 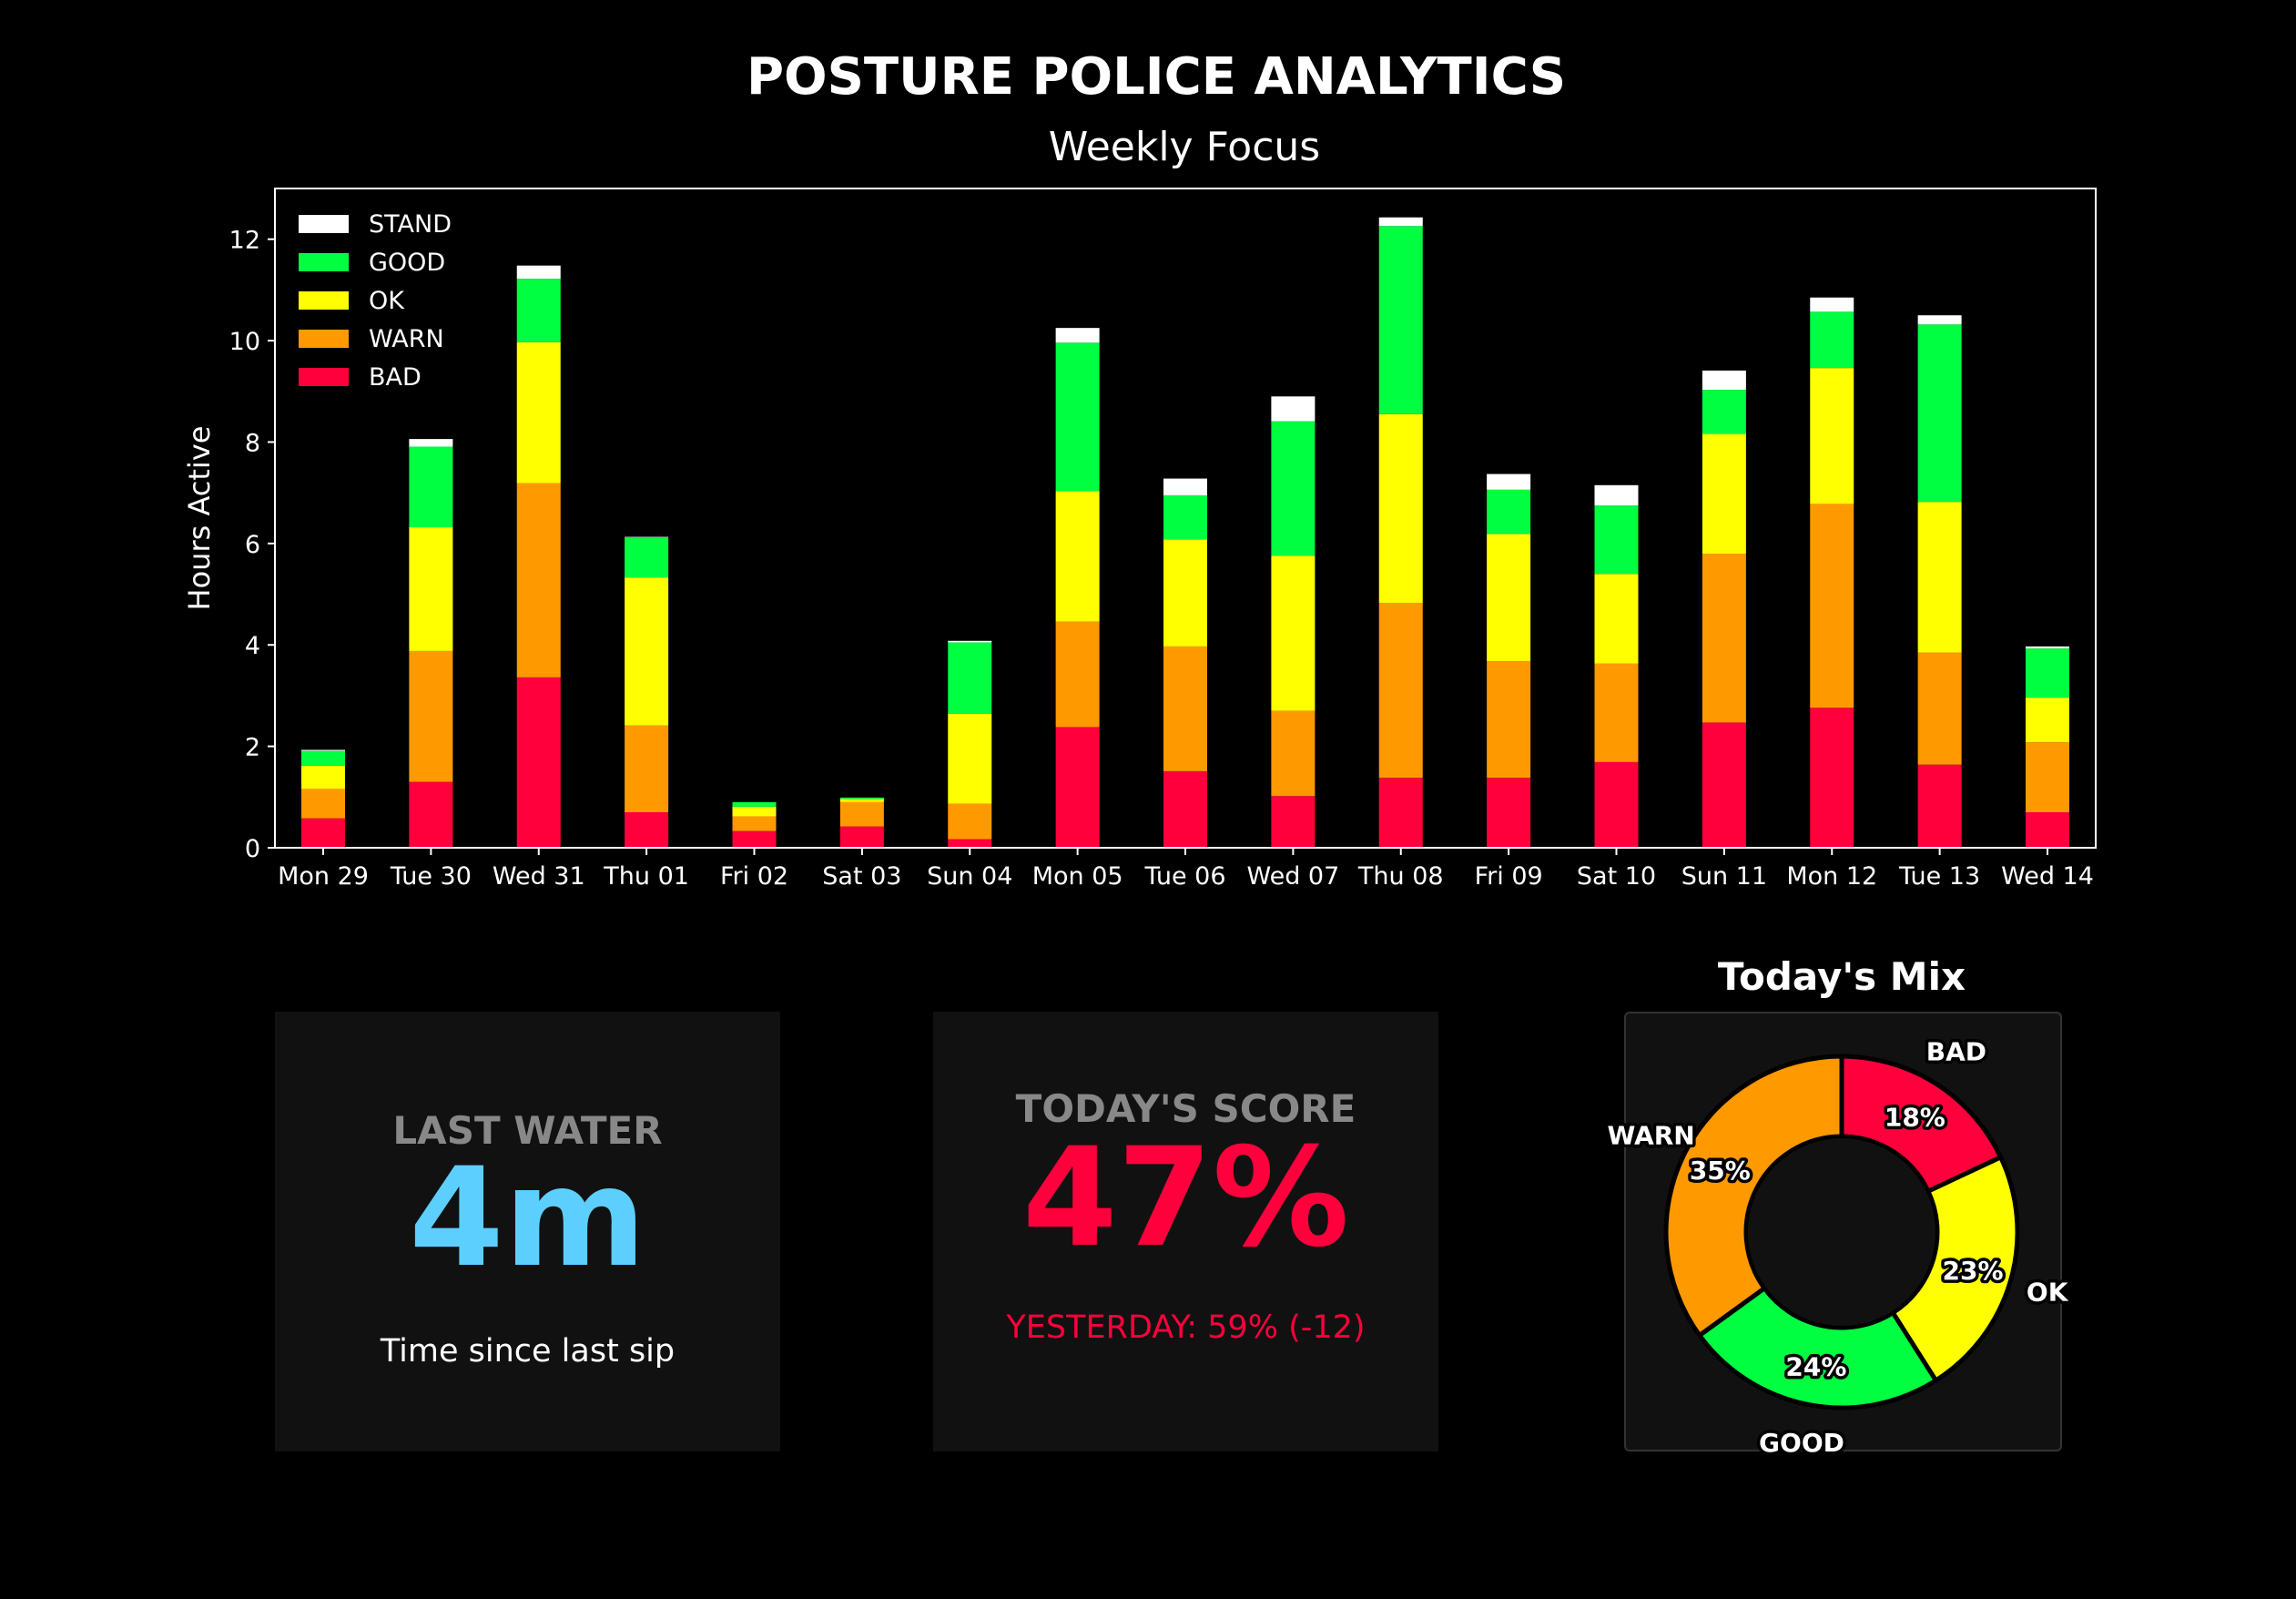 I want to click on y-tick-label: 0, so click(x=252, y=849).